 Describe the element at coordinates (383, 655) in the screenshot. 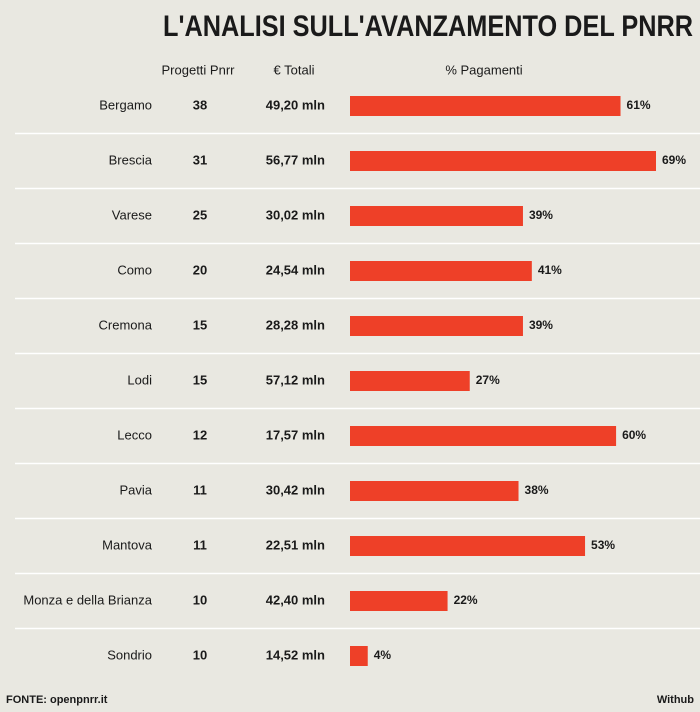

I see `value-label: 4%` at that location.